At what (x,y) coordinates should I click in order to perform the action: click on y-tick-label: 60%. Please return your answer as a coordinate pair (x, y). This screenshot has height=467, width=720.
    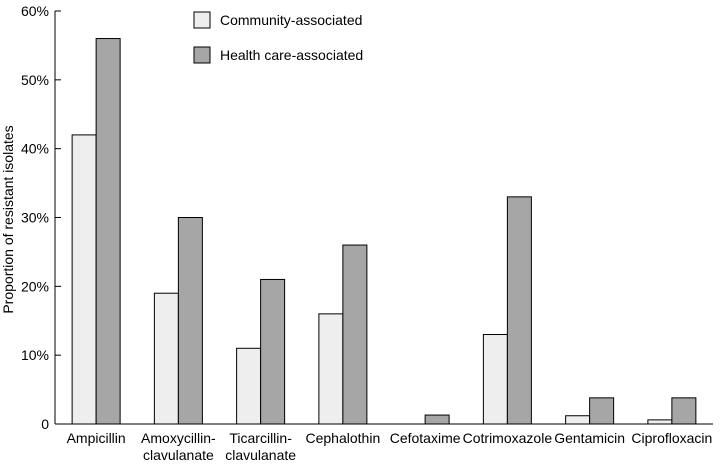
    Looking at the image, I should click on (35, 11).